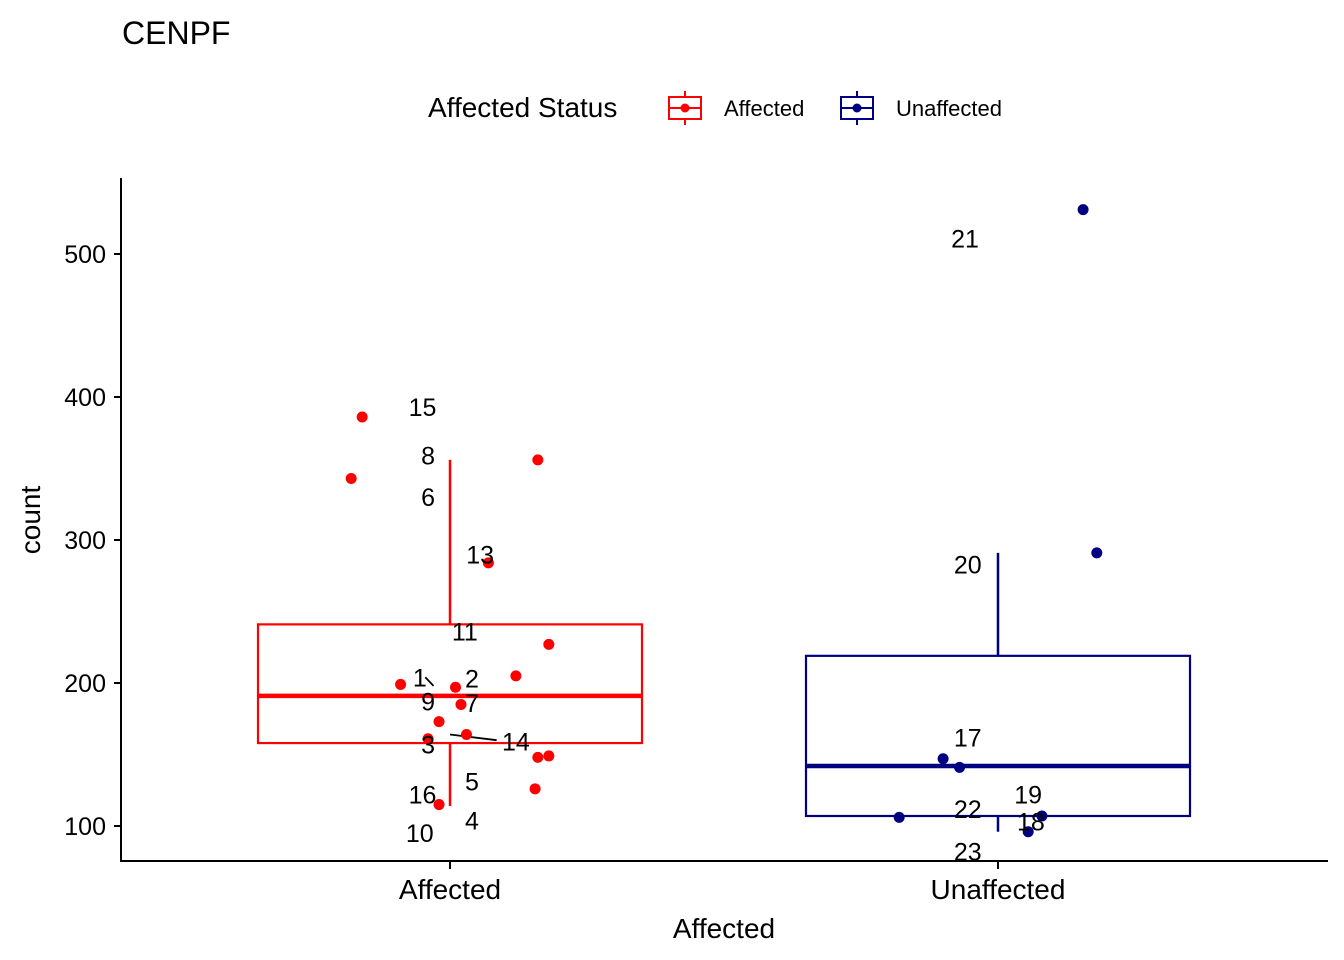 This screenshot has width=1344, height=960. Describe the element at coordinates (715, 108) in the screenshot. I see `legend: Affected Status Affected Unaffected` at that location.